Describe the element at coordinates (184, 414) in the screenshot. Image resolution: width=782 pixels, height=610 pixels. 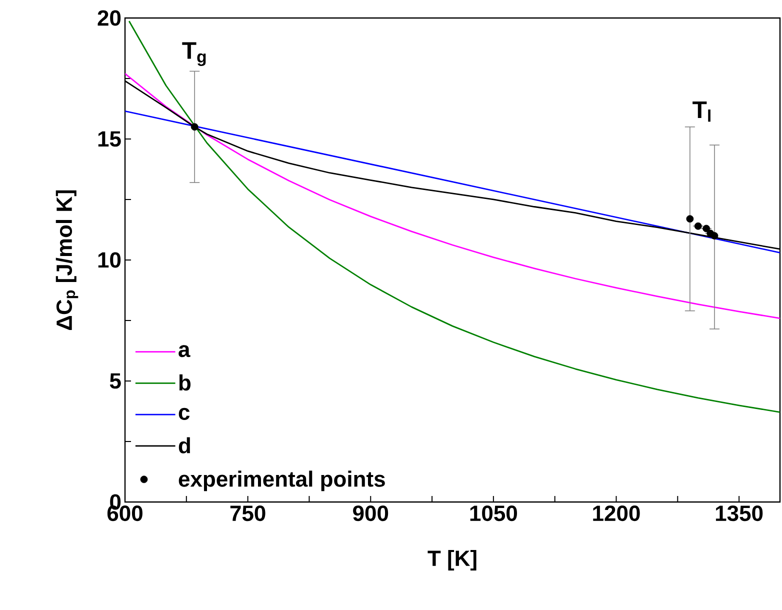
I see `legend-label: c` at that location.